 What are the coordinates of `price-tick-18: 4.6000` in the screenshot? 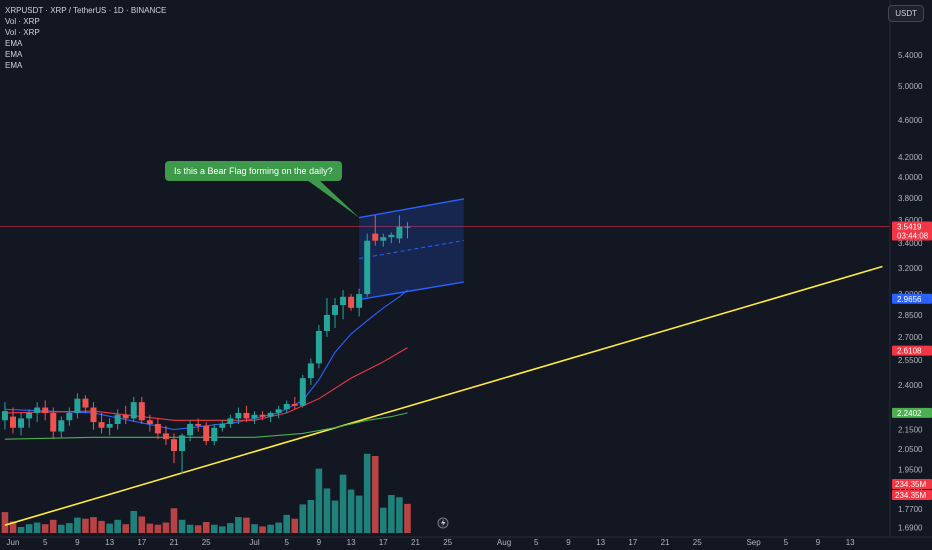 It's located at (910, 120).